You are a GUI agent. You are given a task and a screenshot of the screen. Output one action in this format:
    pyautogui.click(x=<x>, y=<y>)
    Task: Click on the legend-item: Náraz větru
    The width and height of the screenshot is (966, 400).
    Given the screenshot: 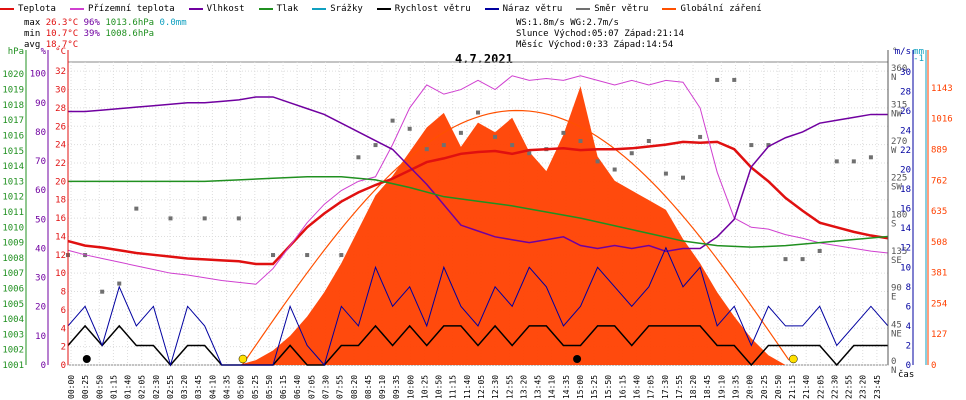 What is the action you would take?
    pyautogui.click(x=523, y=9)
    